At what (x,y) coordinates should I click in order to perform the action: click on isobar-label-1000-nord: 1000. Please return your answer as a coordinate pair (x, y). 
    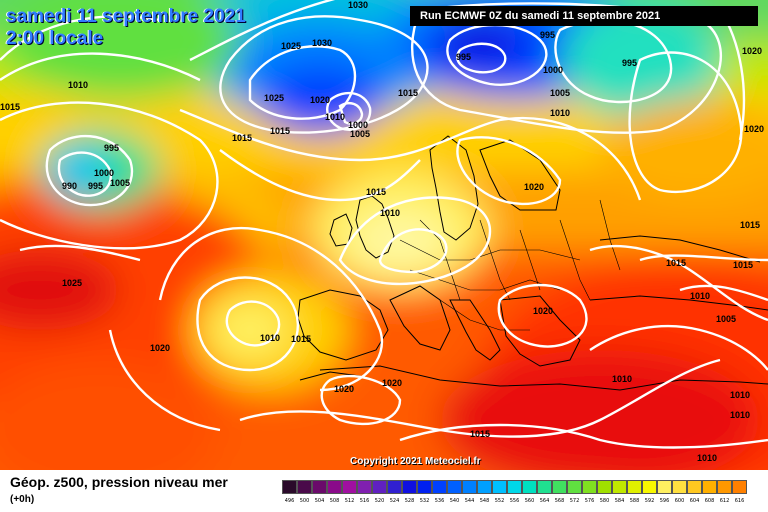
    Looking at the image, I should click on (553, 70).